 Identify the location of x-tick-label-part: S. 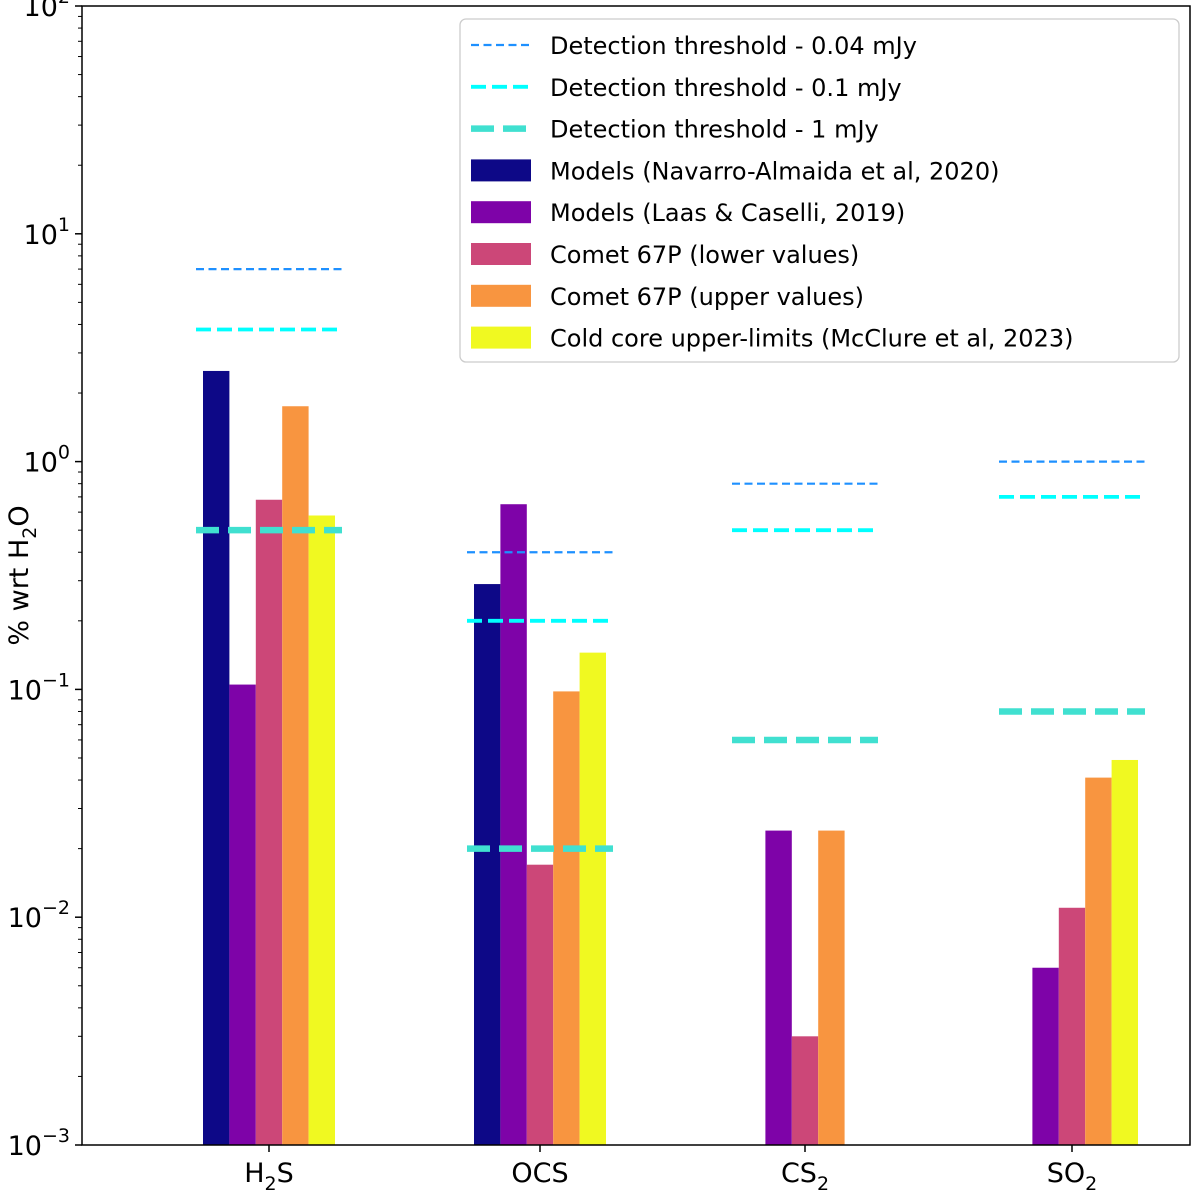
(285, 1173).